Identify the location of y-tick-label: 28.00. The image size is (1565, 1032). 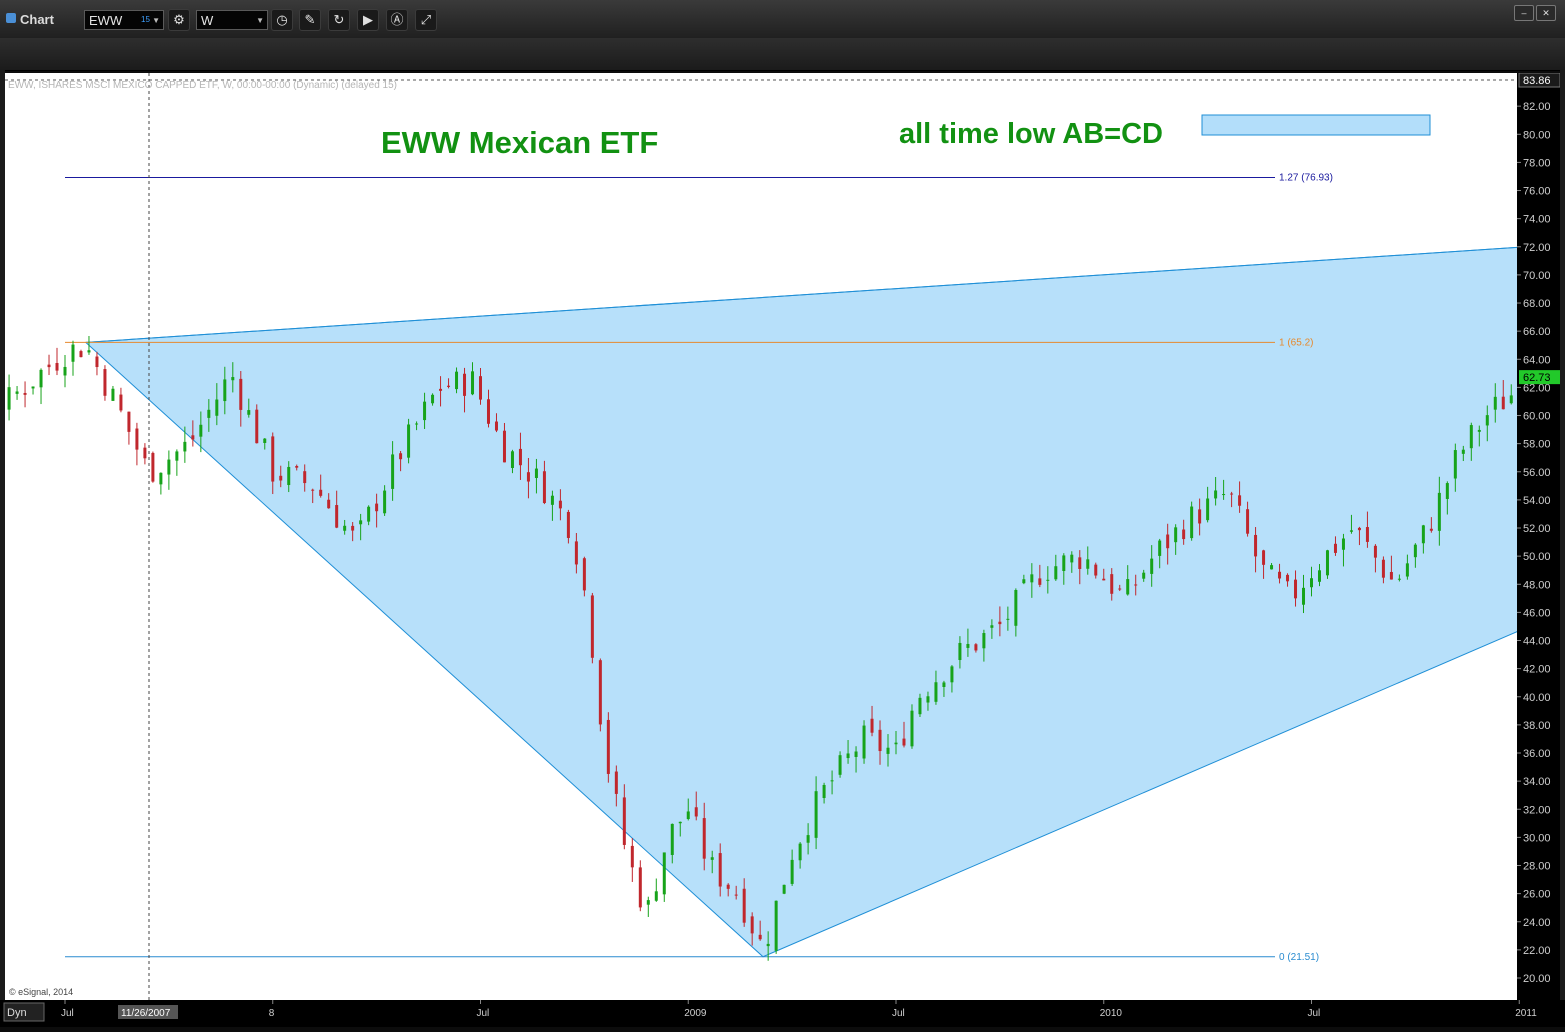
(1537, 867).